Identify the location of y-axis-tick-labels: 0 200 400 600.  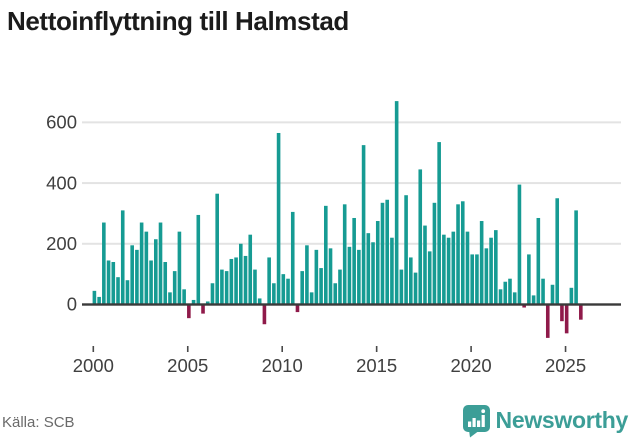
(61, 213).